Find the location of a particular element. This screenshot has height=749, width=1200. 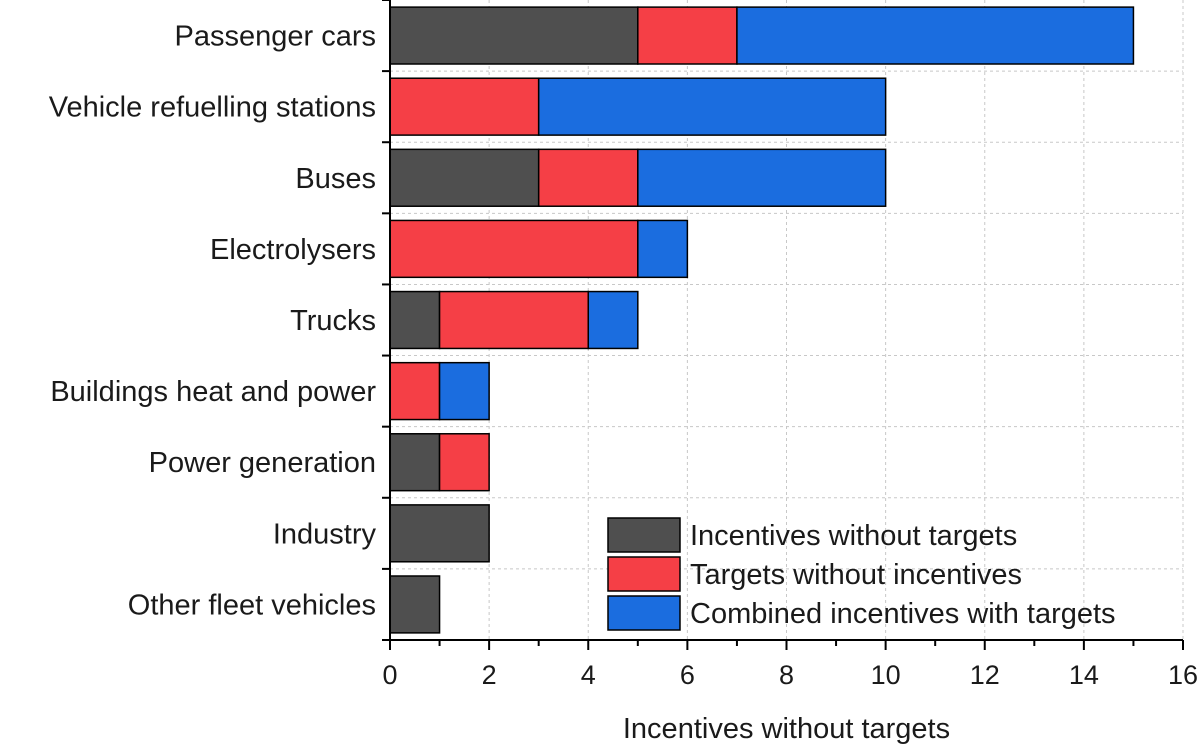

x-tick-label: 14 is located at coordinates (1084, 675).